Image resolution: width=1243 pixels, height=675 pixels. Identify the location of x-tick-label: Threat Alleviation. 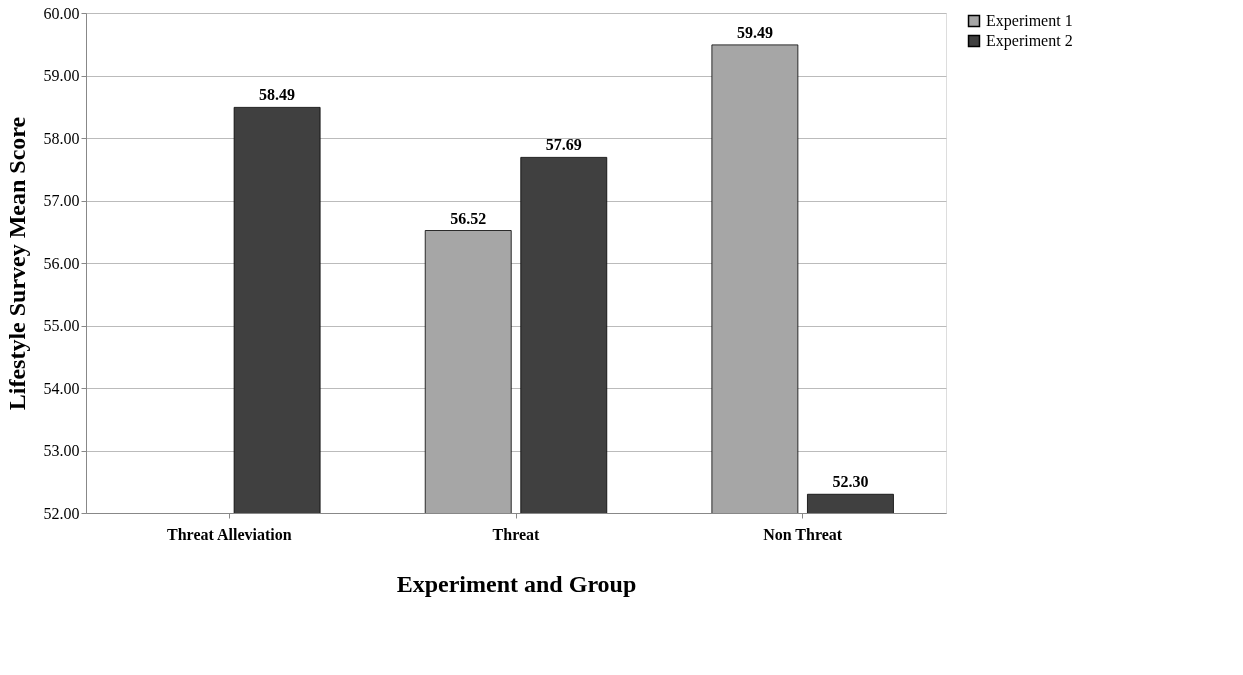
(229, 534).